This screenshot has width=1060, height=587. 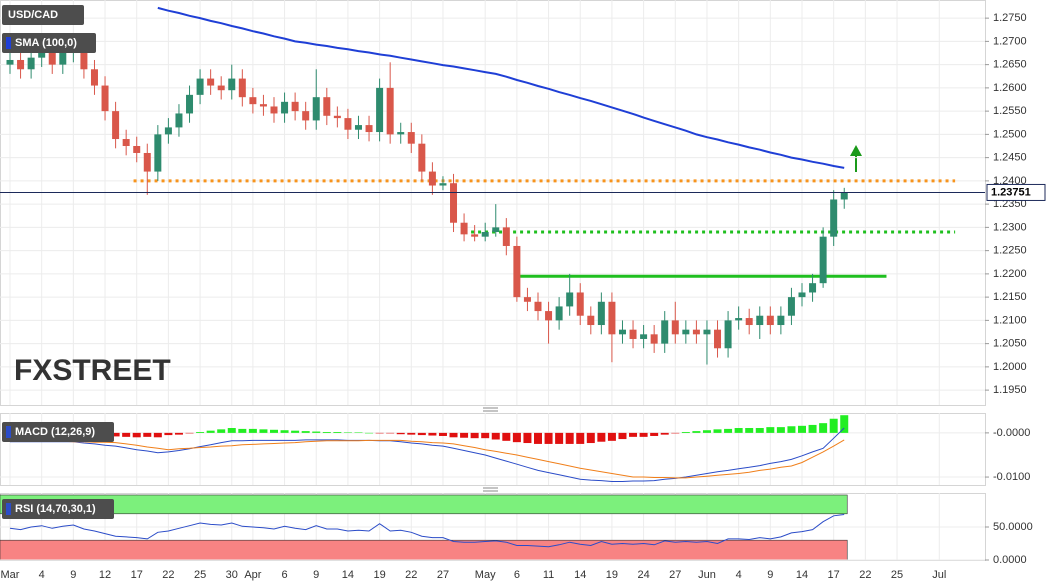 What do you see at coordinates (856, 158) in the screenshot?
I see `up-arrow` at bounding box center [856, 158].